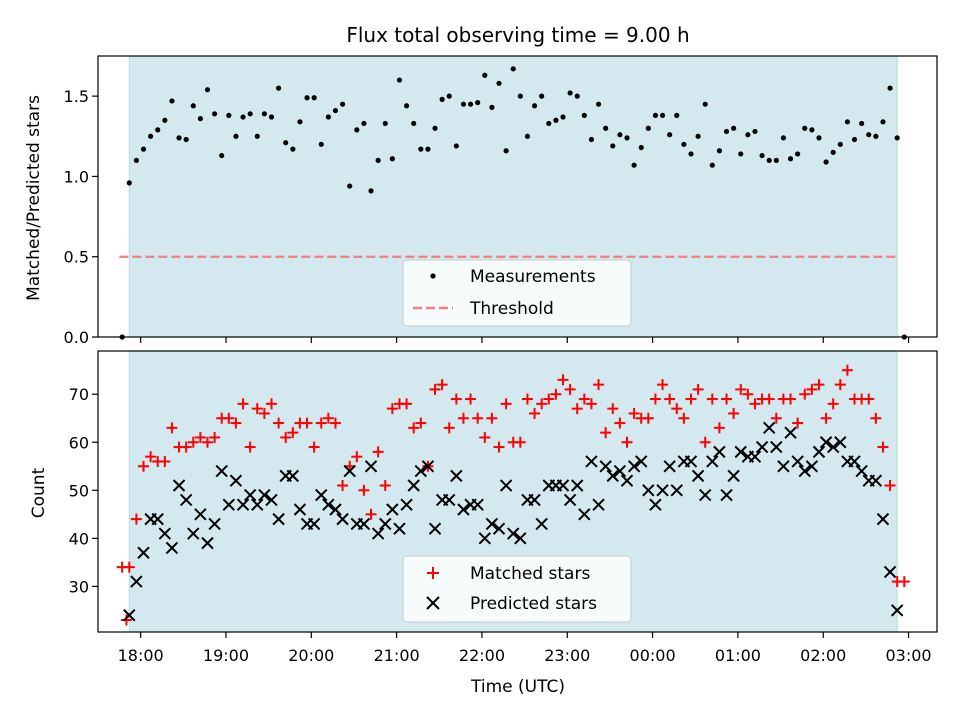  Describe the element at coordinates (517, 687) in the screenshot. I see `x-axis-label: Time (UTC)` at that location.